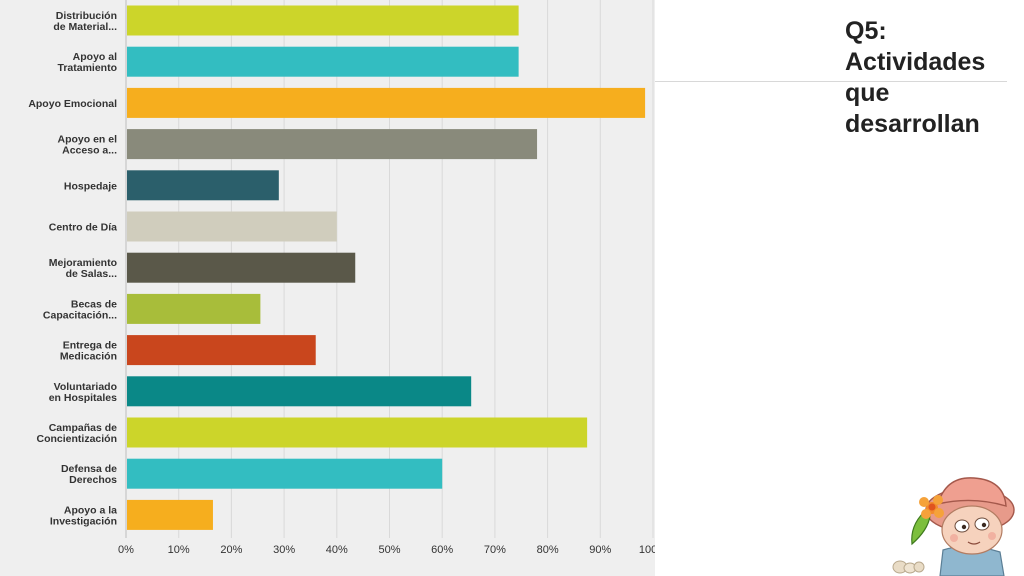 This screenshot has width=1024, height=576. What do you see at coordinates (932, 78) in the screenshot?
I see `slide-title: Q5: Actividades que desarrollan` at bounding box center [932, 78].